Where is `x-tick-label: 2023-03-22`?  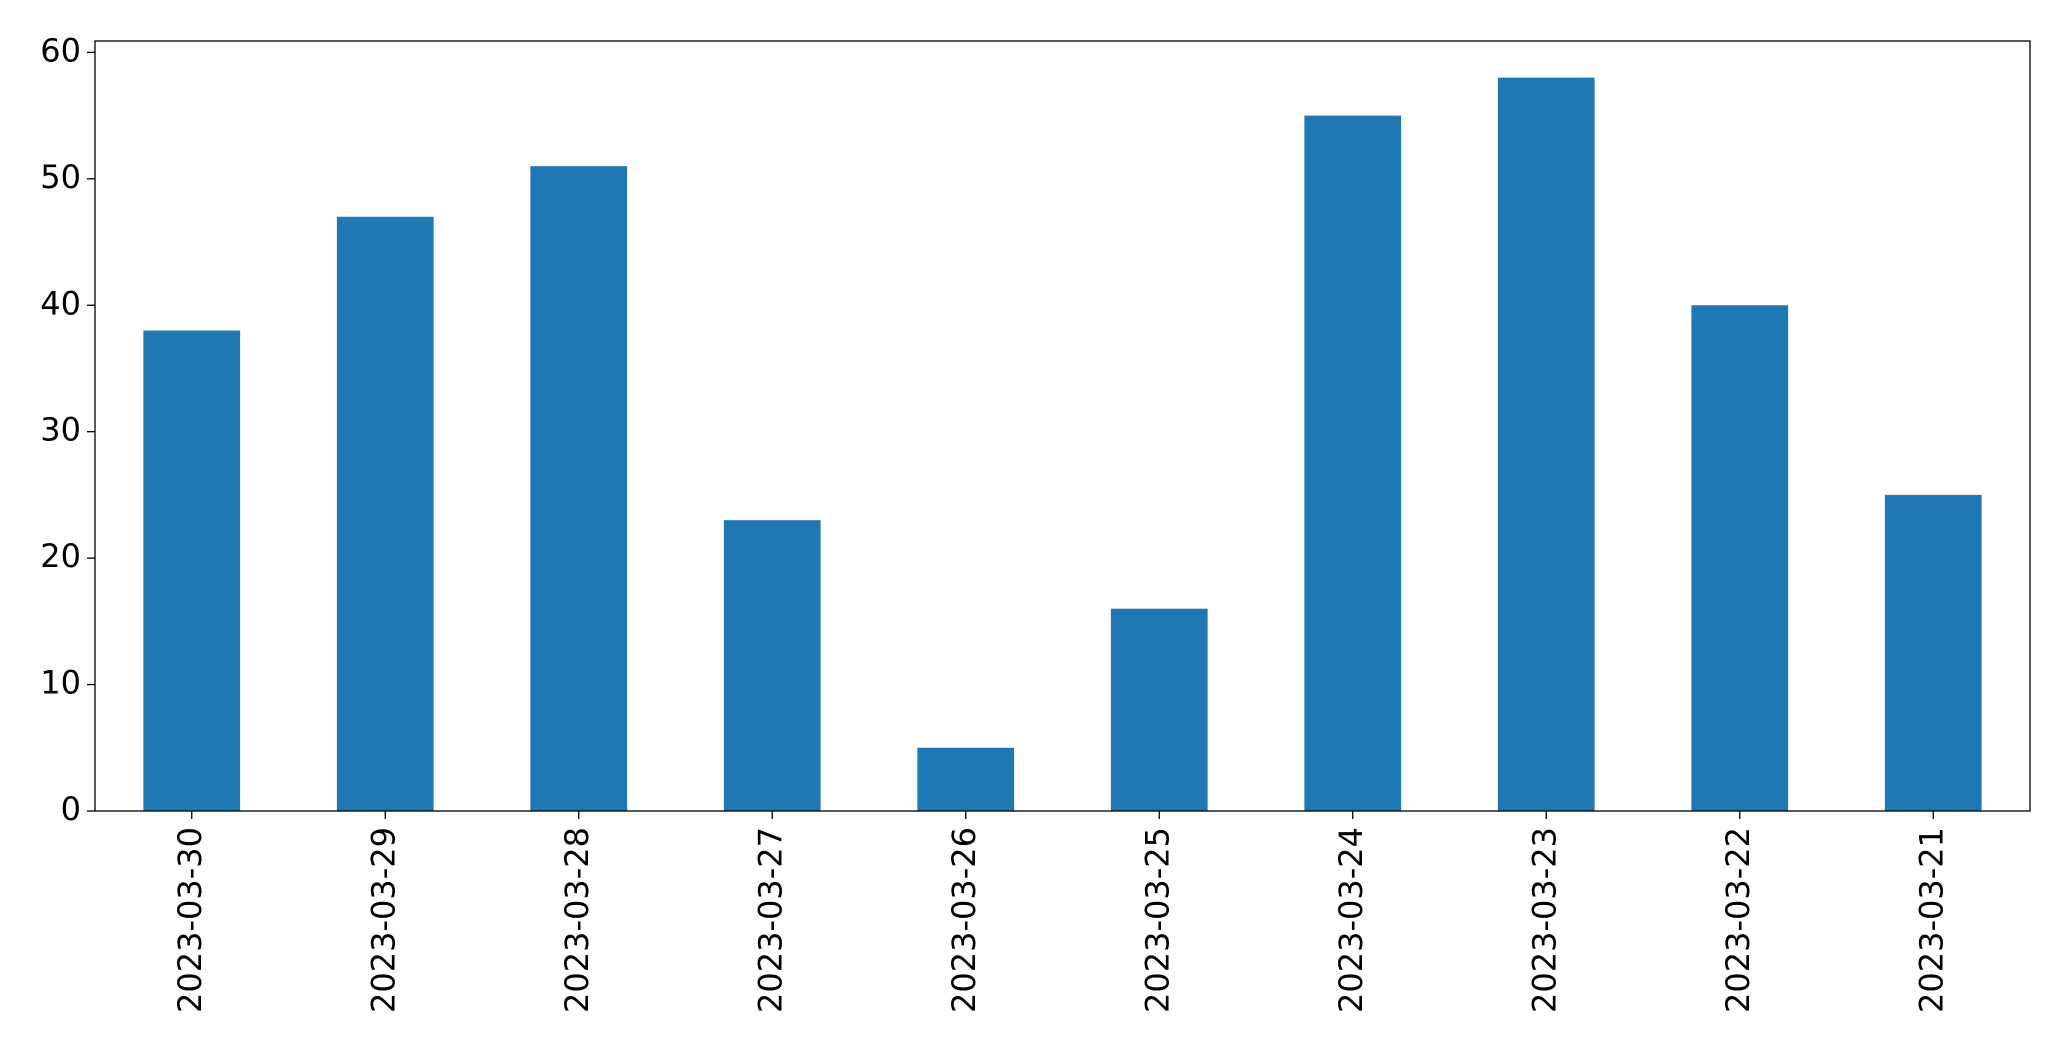
x-tick-label: 2023-03-22 is located at coordinates (1738, 920).